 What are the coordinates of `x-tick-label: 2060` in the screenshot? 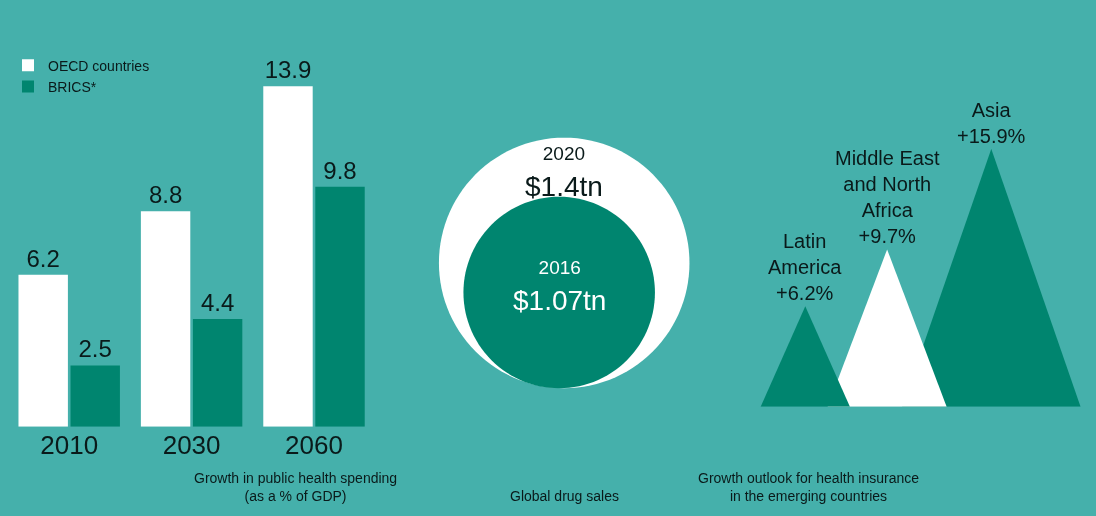 It's located at (314, 444).